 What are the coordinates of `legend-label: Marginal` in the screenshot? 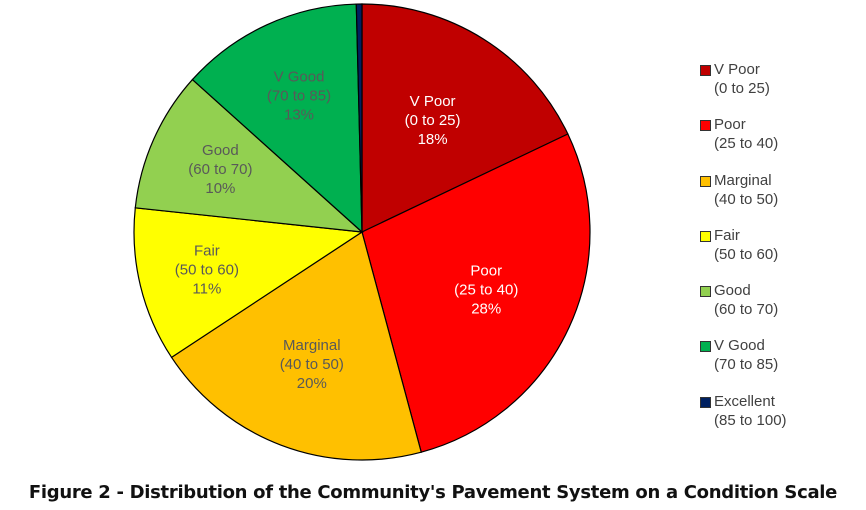 It's located at (743, 180).